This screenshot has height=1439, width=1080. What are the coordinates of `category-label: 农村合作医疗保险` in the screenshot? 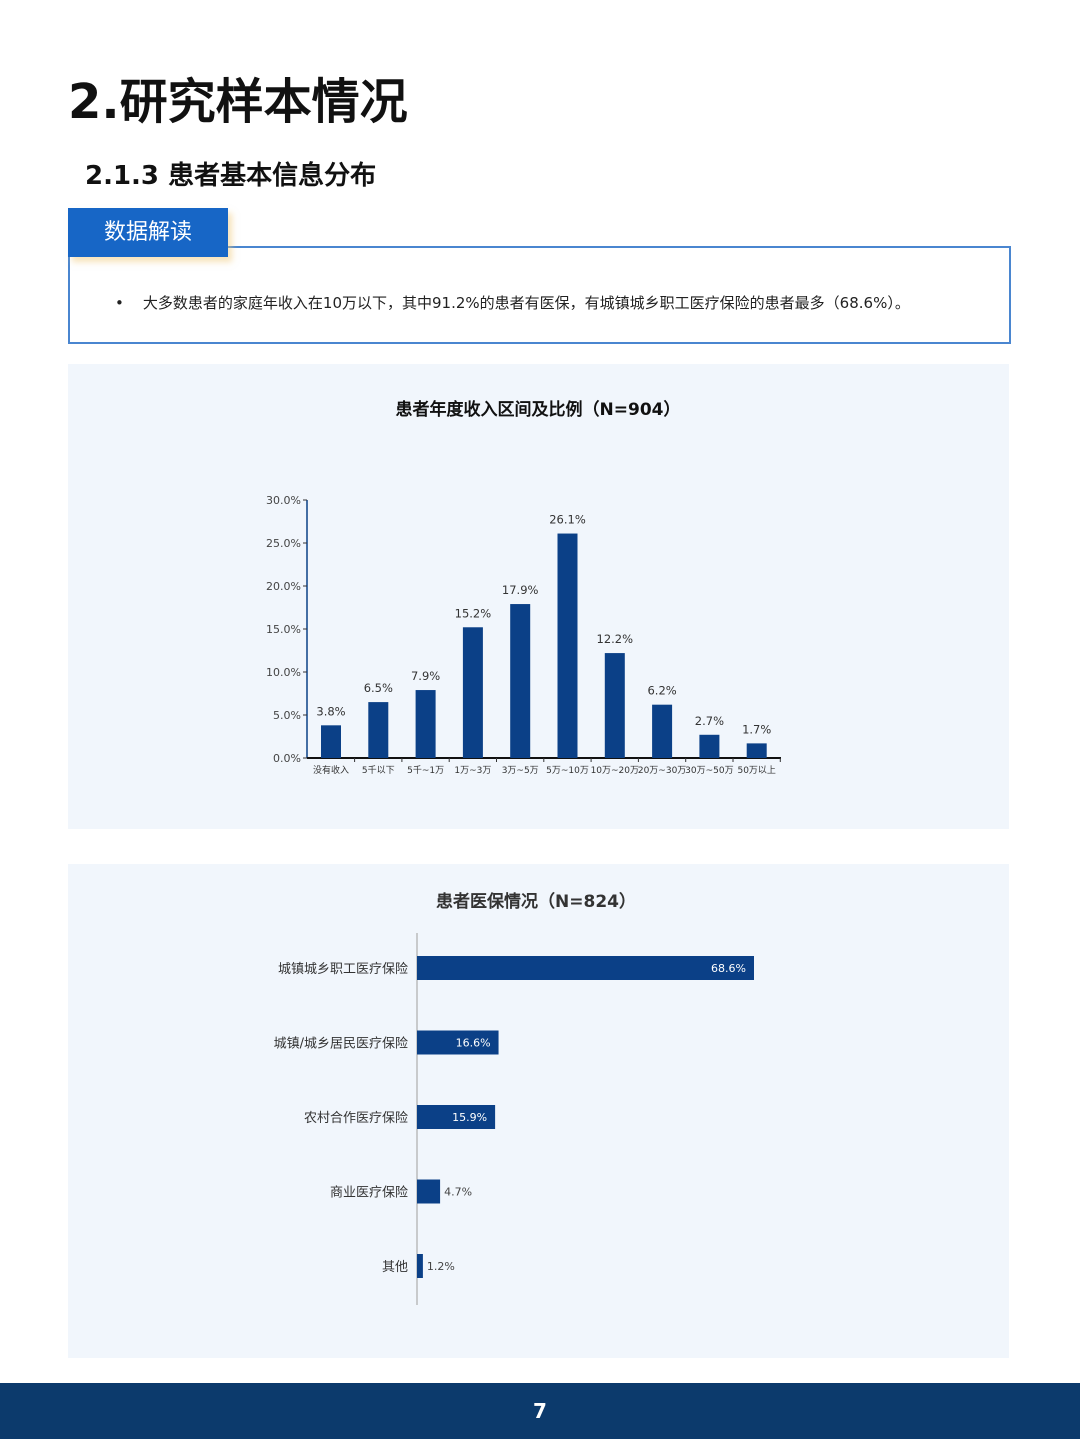 It's located at (356, 1118).